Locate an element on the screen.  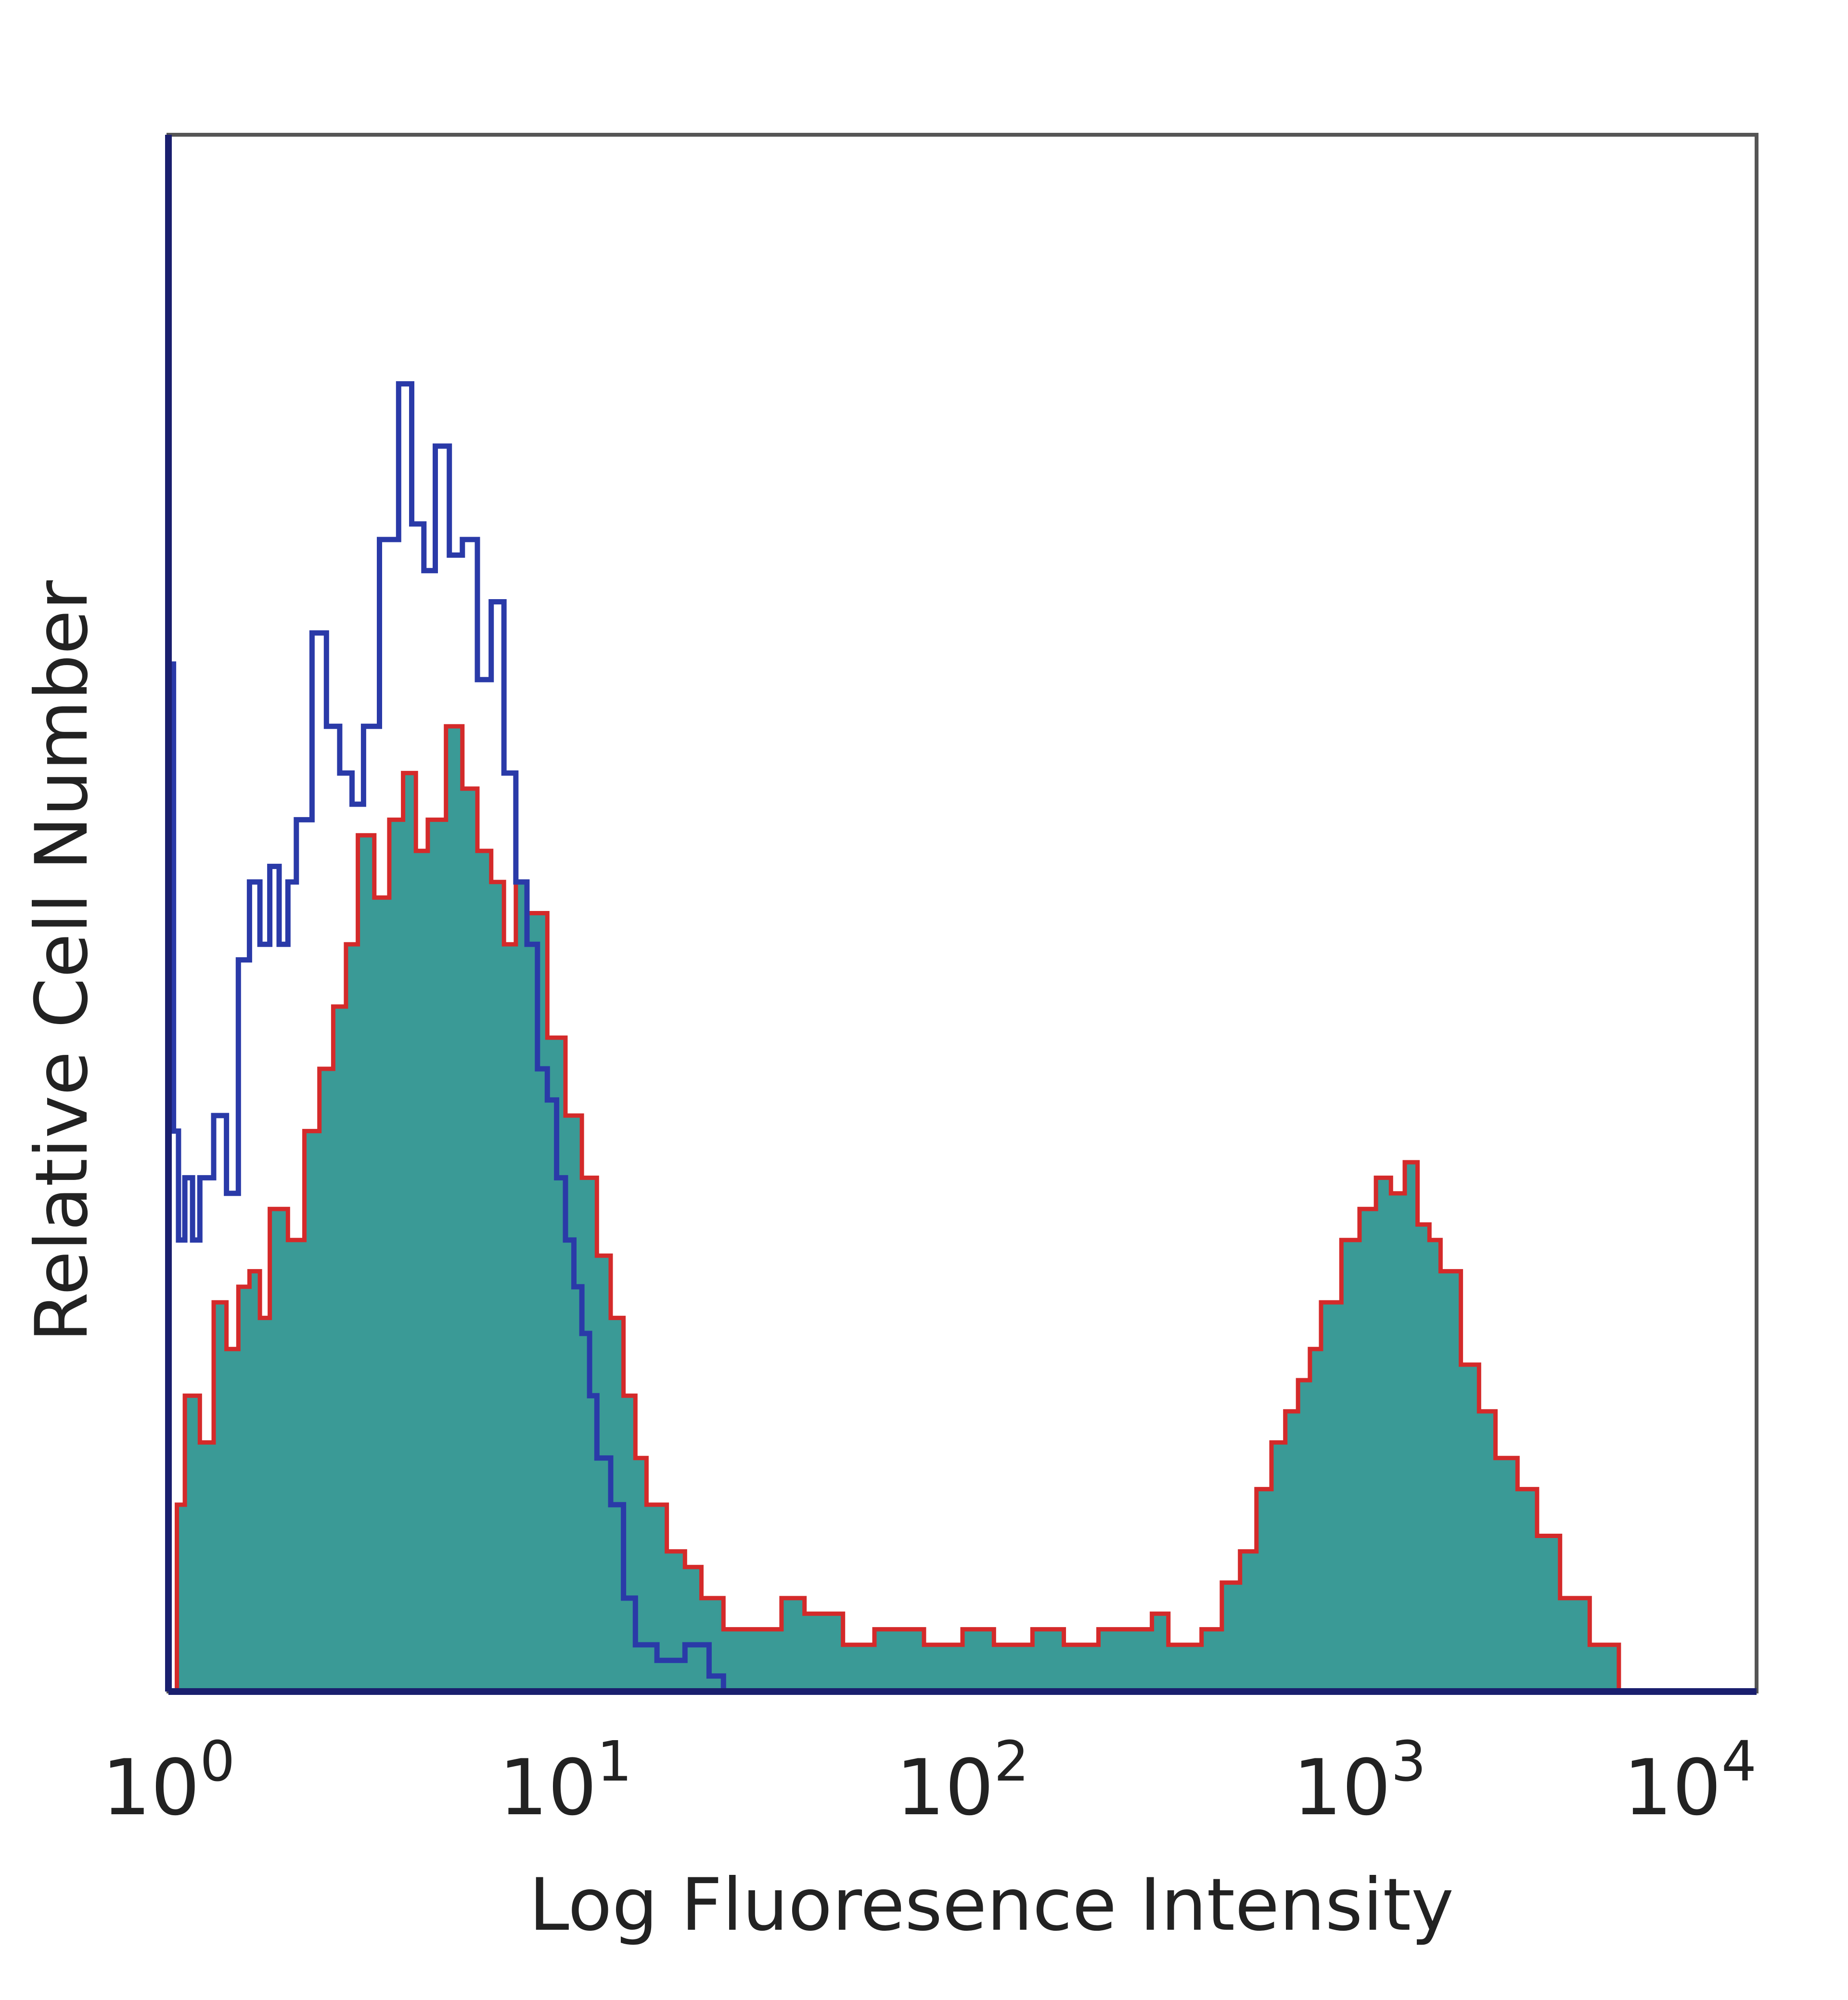
x-tick-label: 10³ is located at coordinates (1359, 1781).